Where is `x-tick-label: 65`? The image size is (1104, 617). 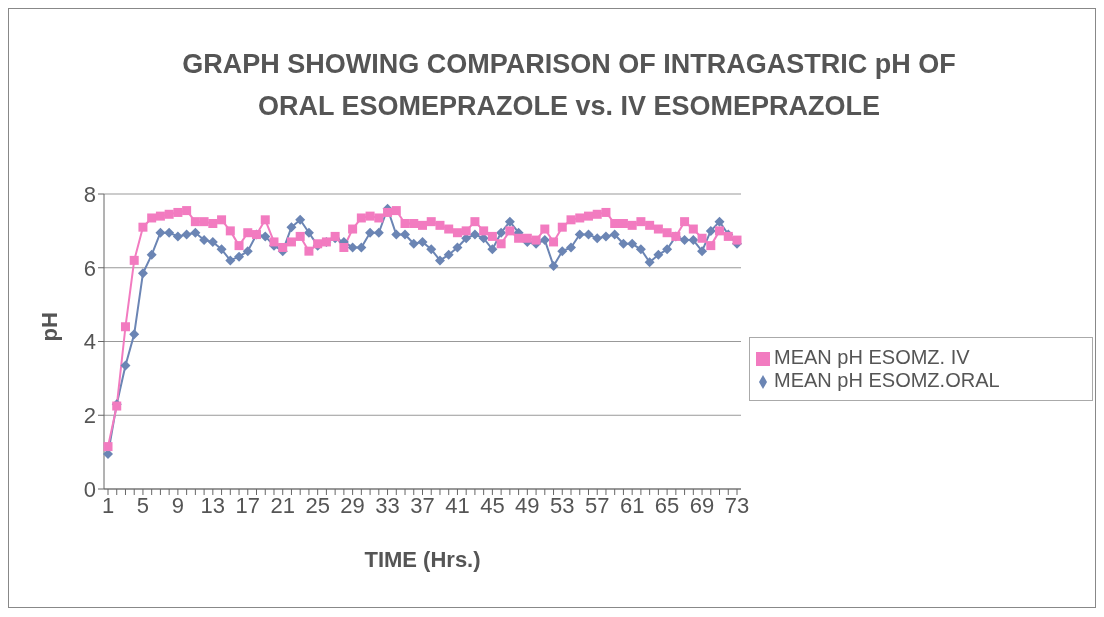 x-tick-label: 65 is located at coordinates (667, 505).